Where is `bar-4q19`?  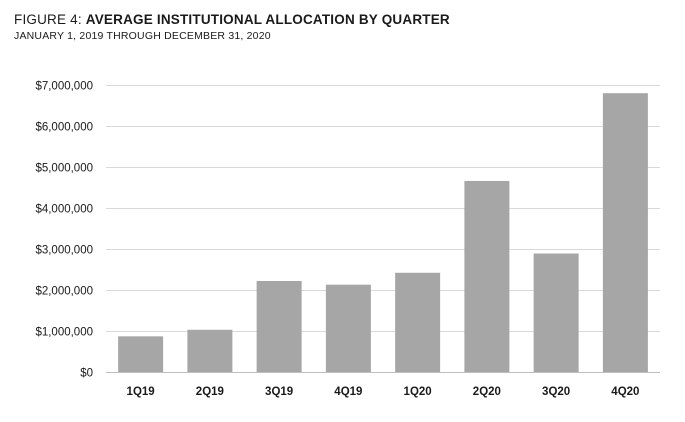 bar-4q19 is located at coordinates (348, 328).